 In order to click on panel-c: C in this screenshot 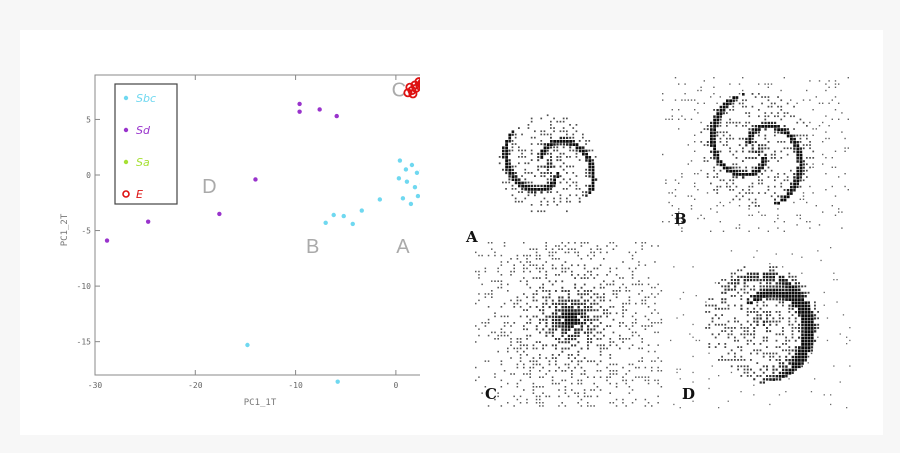, I will do `click(569, 324)`.